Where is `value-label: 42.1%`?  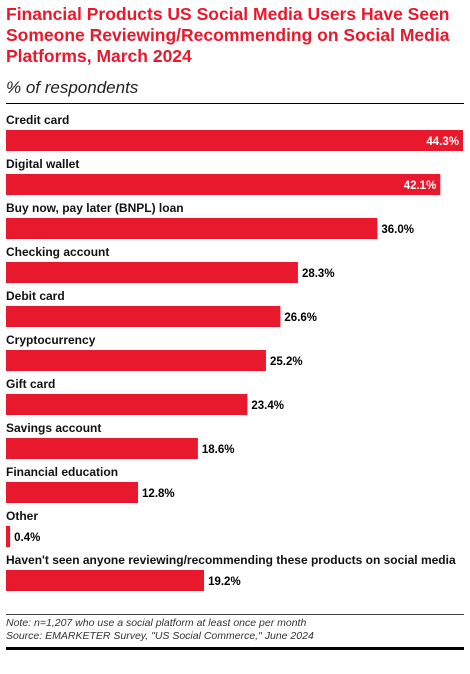
value-label: 42.1% is located at coordinates (420, 186).